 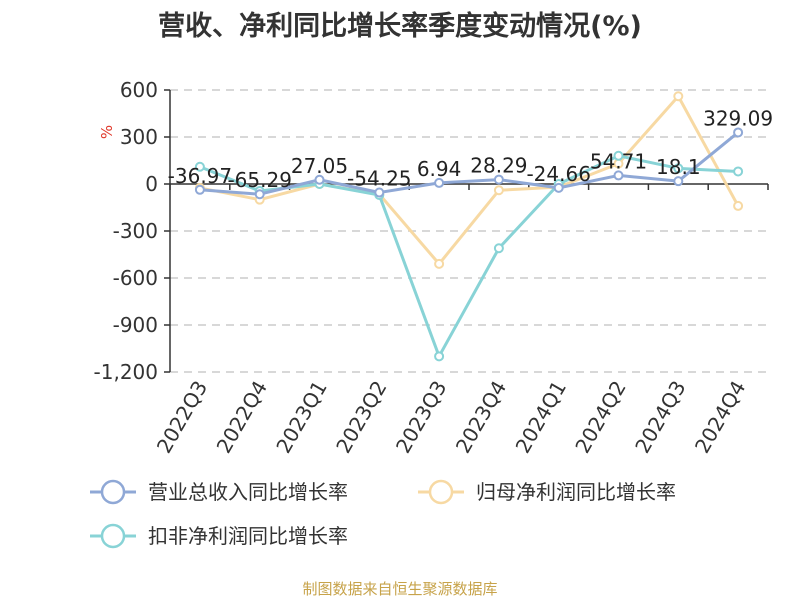 I want to click on data-label: 27.05, so click(x=319, y=166).